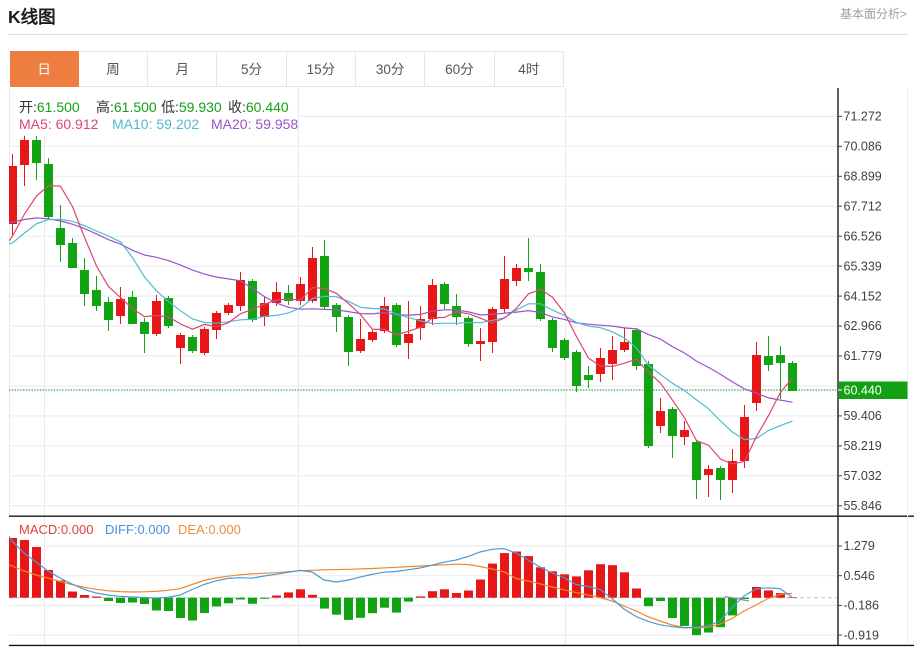 The height and width of the screenshot is (648, 914). What do you see at coordinates (863, 416) in the screenshot?
I see `svg-text: 59.406` at bounding box center [863, 416].